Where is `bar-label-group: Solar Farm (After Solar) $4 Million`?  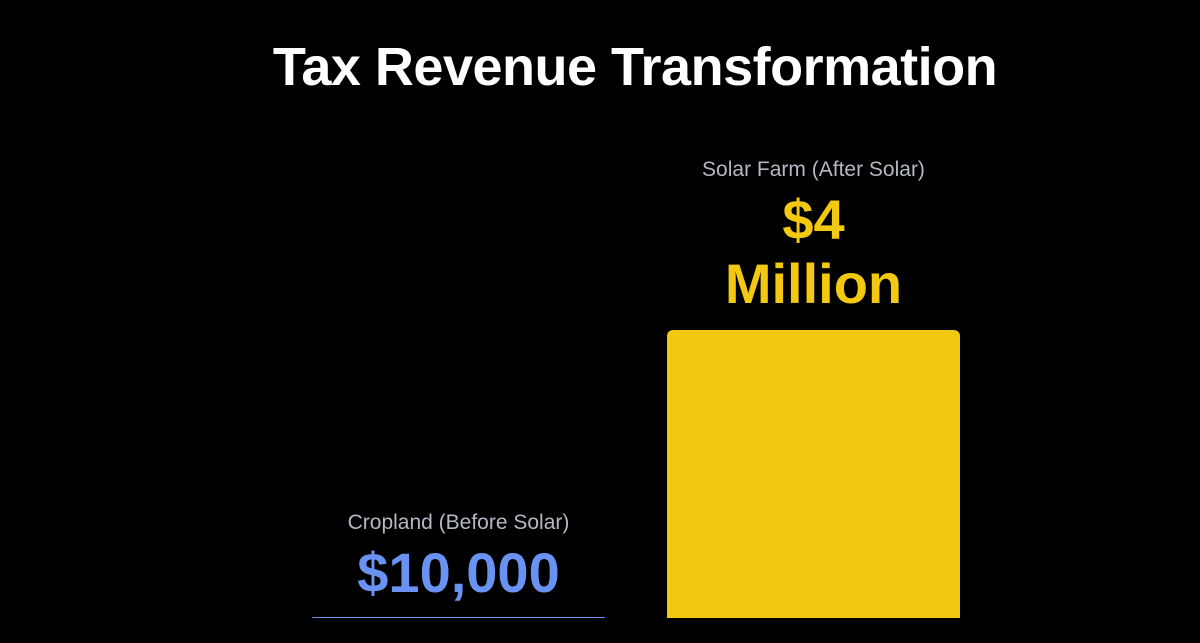
bar-label-group: Solar Farm (After Solar) $4 Million is located at coordinates (813, 237).